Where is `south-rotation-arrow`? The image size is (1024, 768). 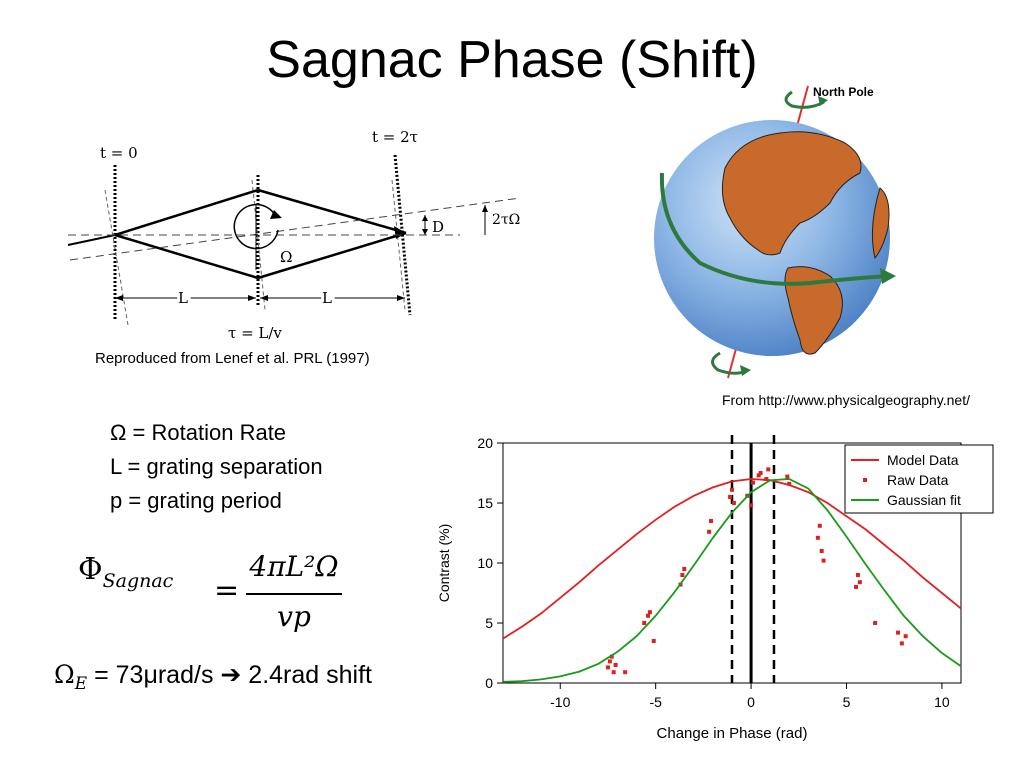
south-rotation-arrow is located at coordinates (729, 363).